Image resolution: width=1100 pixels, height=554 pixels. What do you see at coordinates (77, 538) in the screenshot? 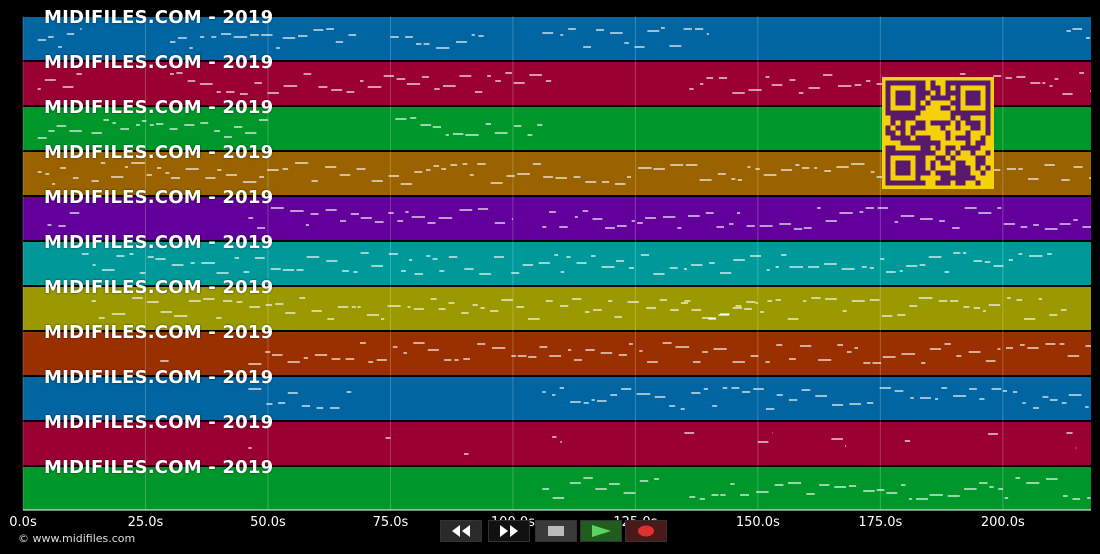
I see `copyright-text: © www.midifiles.com` at bounding box center [77, 538].